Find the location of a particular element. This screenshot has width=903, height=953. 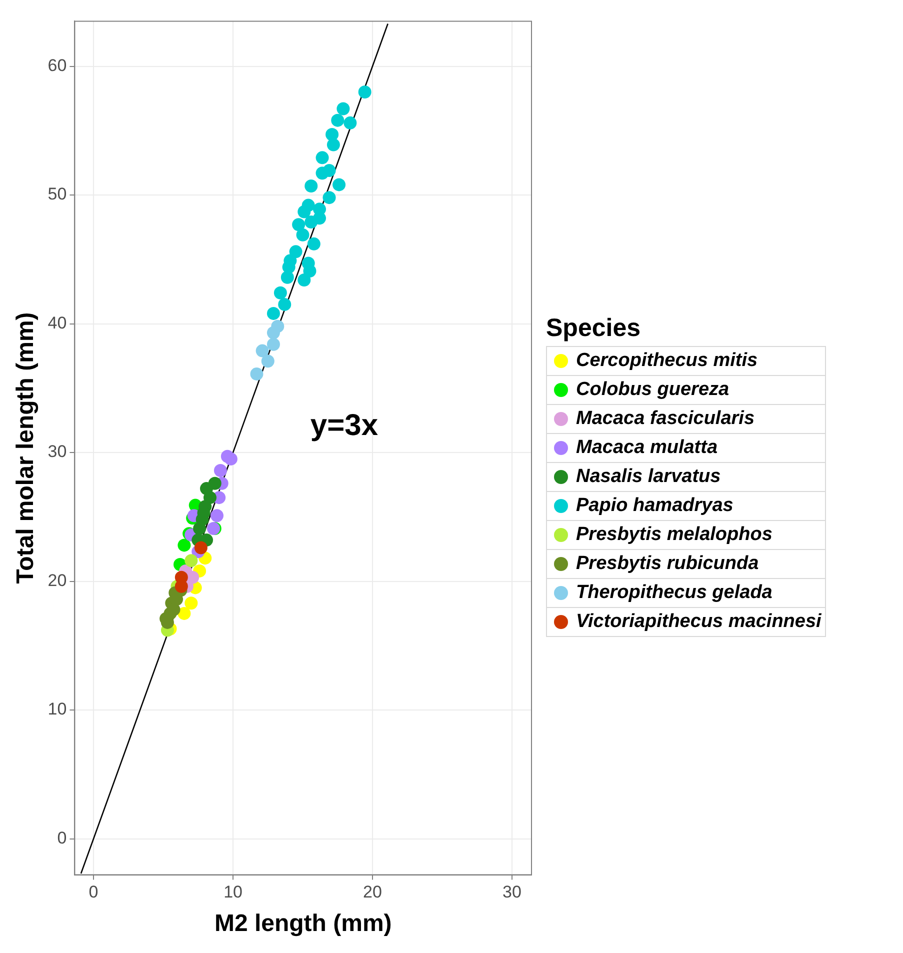

y-tick-label: 10 is located at coordinates (57, 709).